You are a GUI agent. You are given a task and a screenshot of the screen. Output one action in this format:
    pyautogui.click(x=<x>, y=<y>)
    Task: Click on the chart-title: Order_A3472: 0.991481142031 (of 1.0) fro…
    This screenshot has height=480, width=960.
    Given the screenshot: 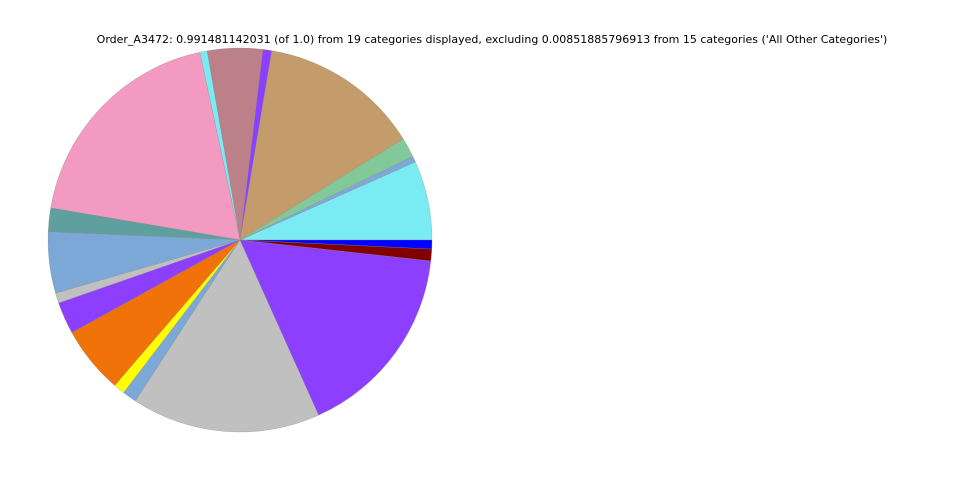 What is the action you would take?
    pyautogui.click(x=492, y=39)
    